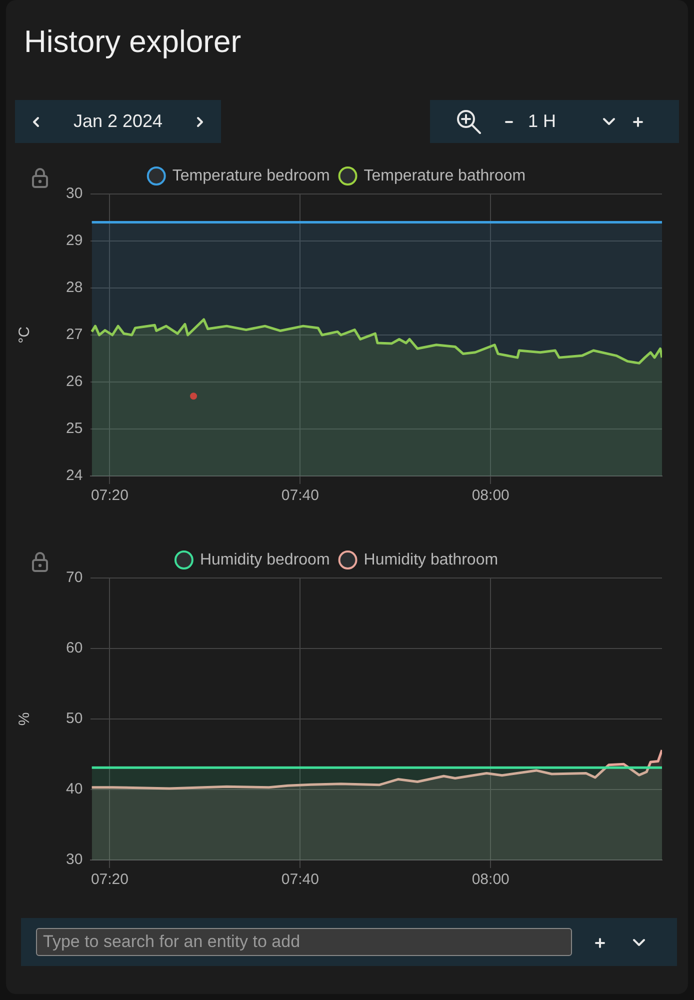  I want to click on legend-label: Humidity bathroom, so click(431, 559).